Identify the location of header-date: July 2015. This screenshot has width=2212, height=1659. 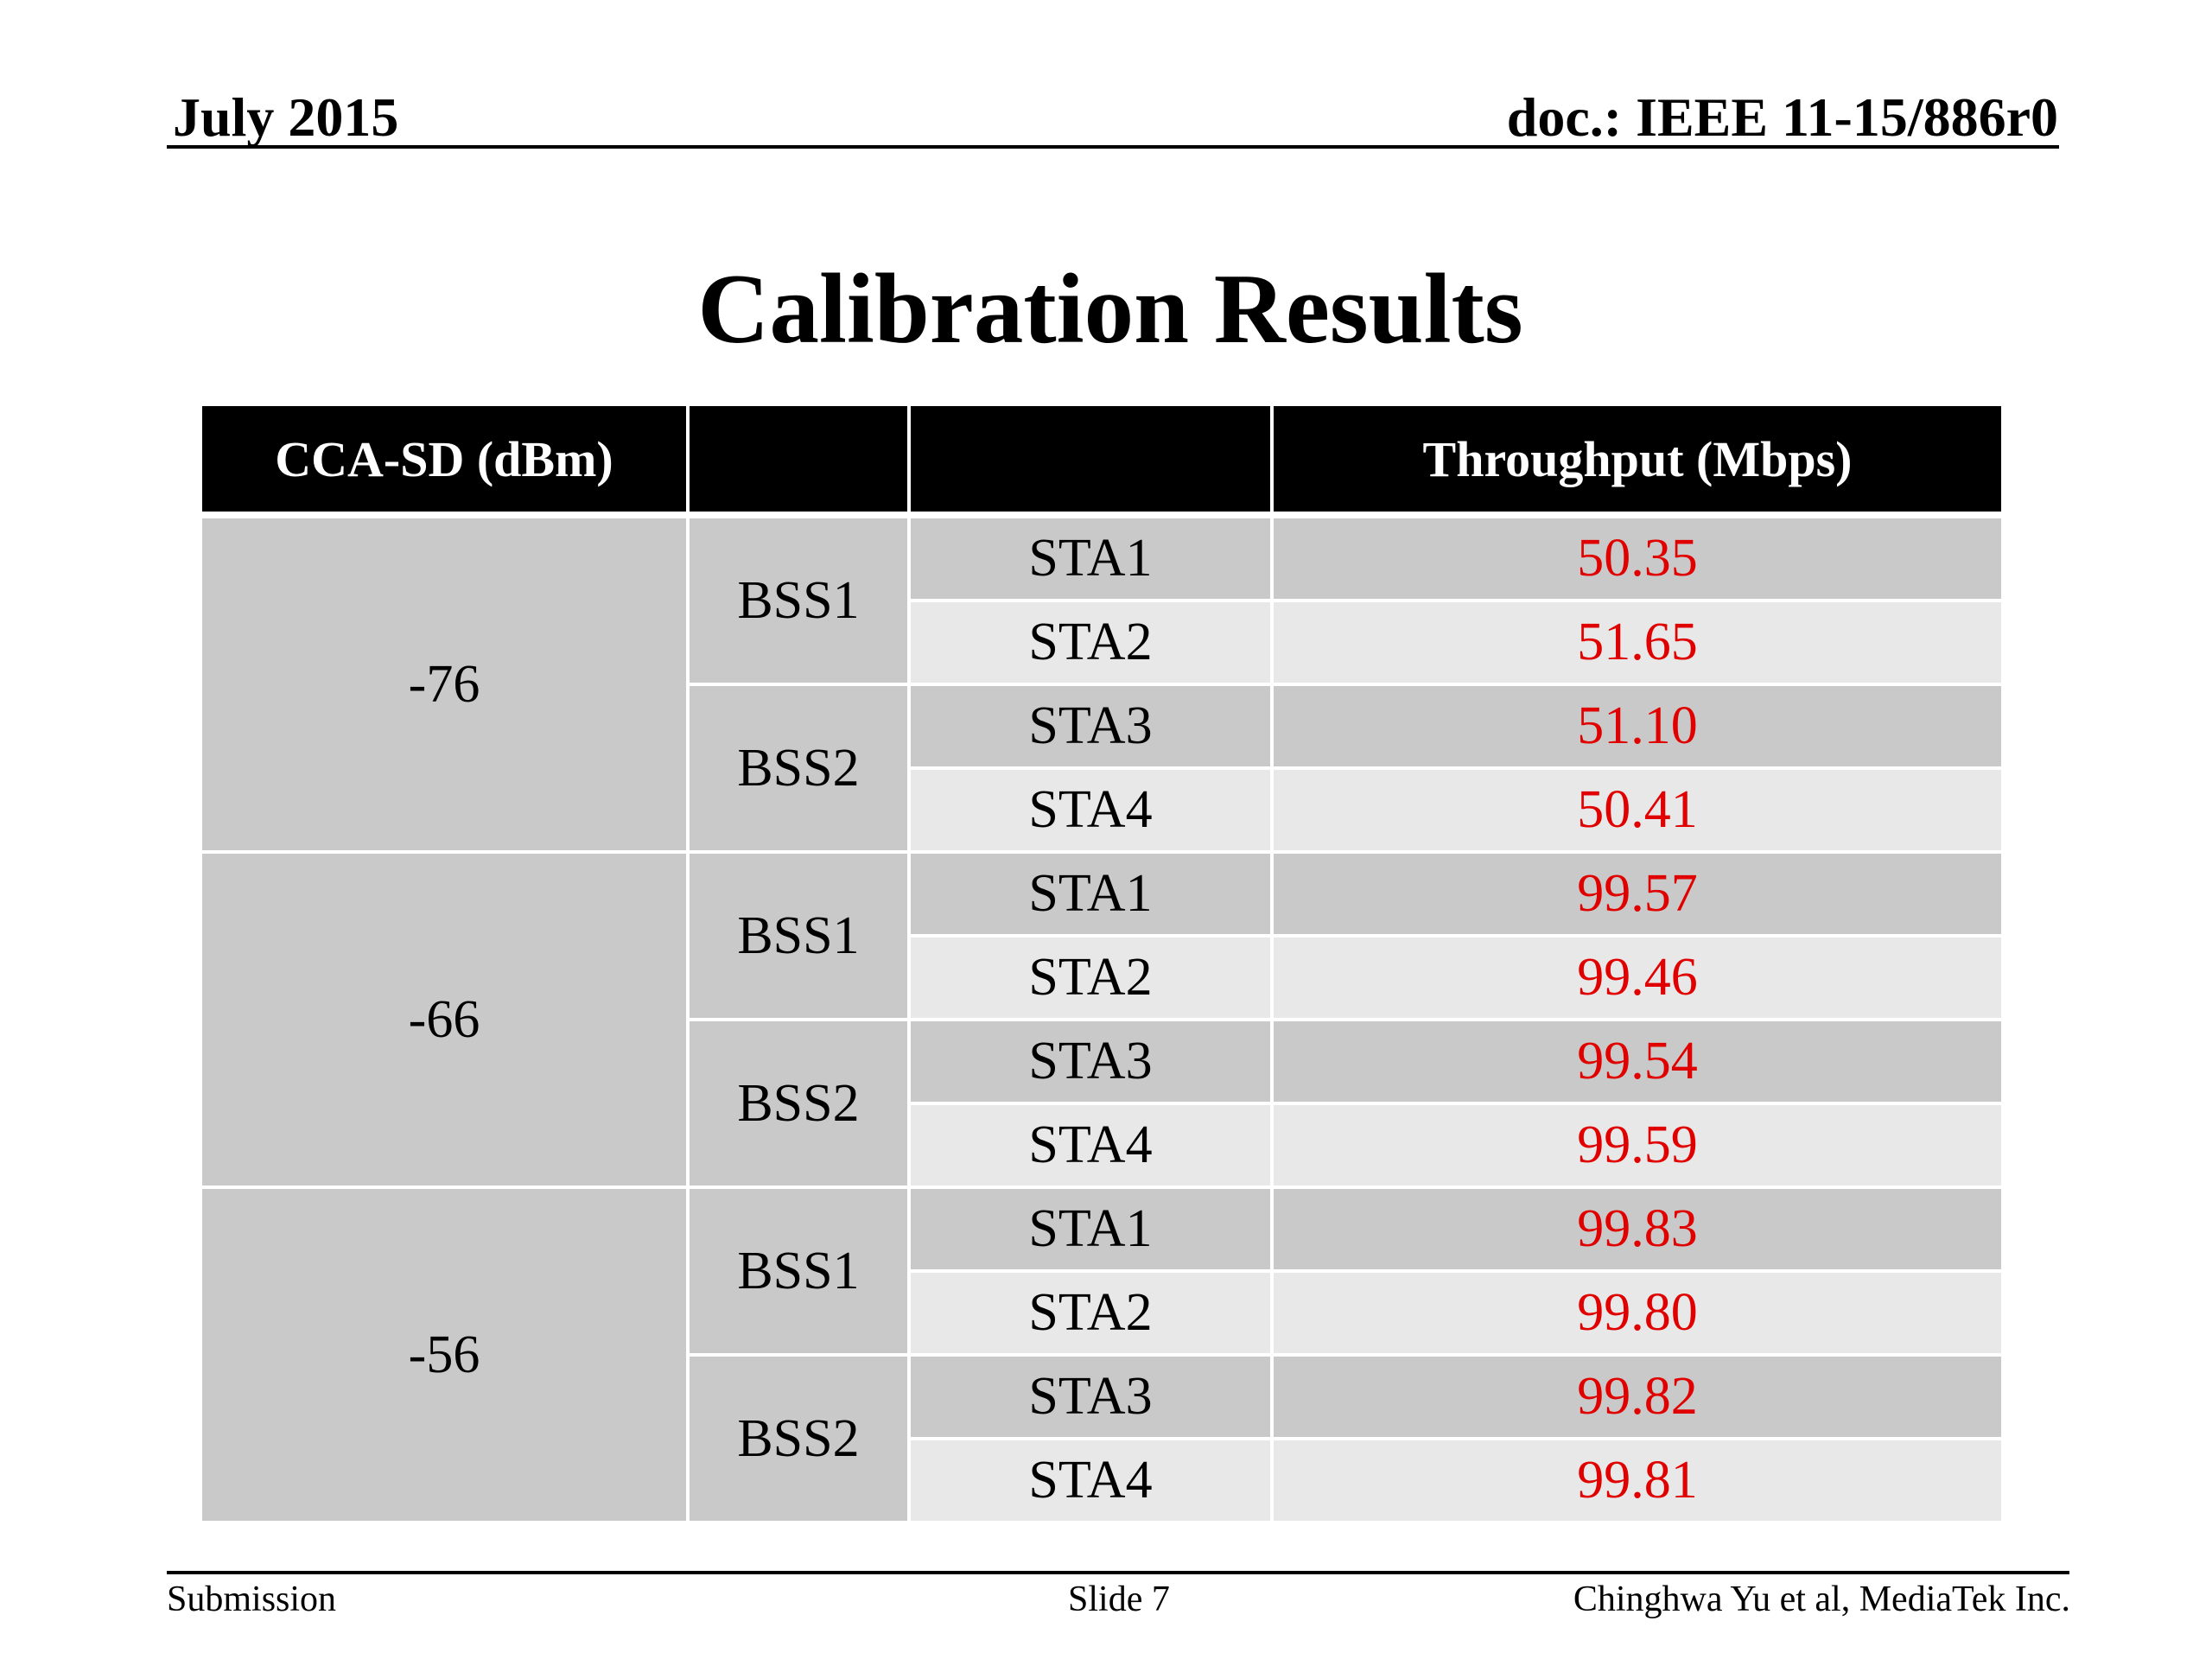
(286, 117).